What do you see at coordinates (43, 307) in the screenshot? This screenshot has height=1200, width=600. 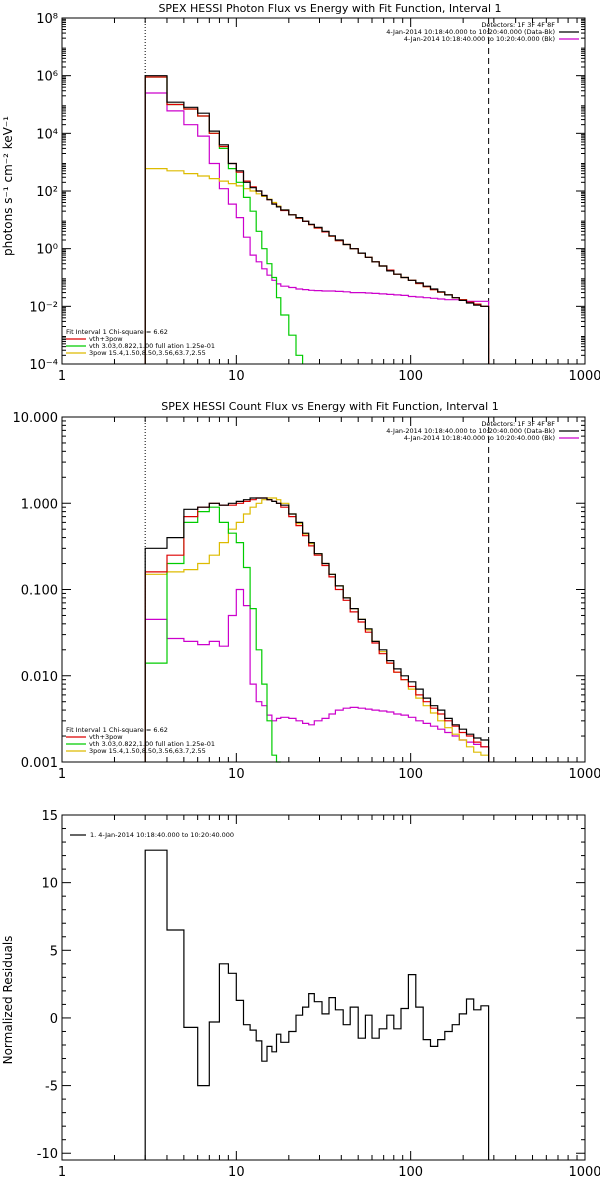 I see `y-tick-label: 10⁻²` at bounding box center [43, 307].